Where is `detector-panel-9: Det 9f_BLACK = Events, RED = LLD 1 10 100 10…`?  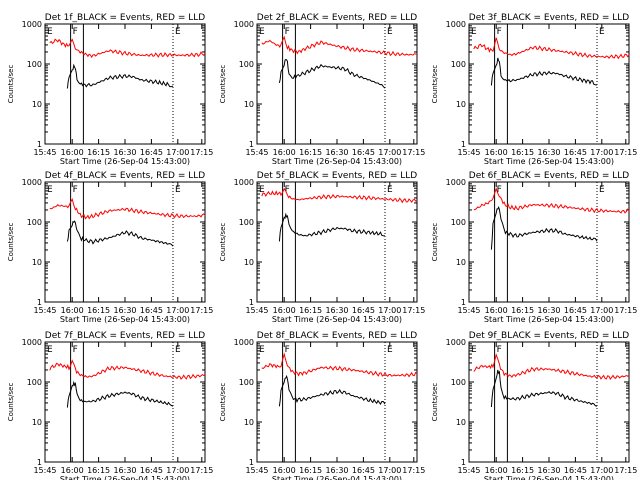
detector-panel-9: Det 9f_BLACK = Events, RED = LLD 1 10 100 10… is located at coordinates (534, 405).